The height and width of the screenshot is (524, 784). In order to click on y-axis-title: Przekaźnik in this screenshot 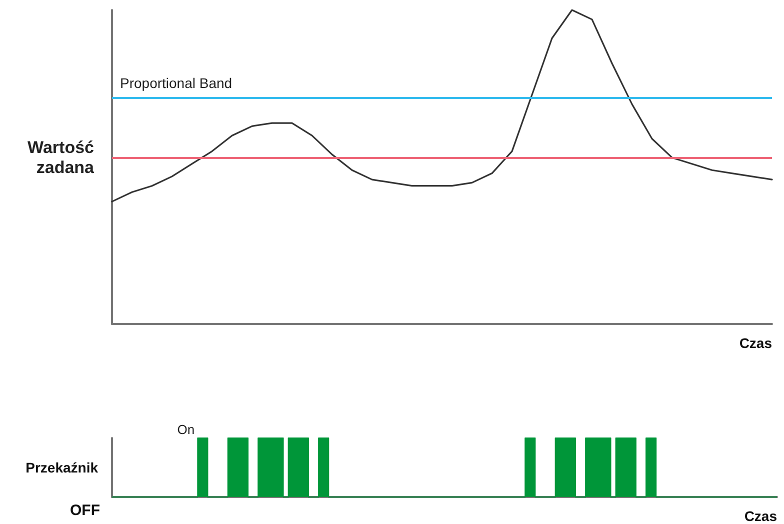, I will do `click(62, 468)`.